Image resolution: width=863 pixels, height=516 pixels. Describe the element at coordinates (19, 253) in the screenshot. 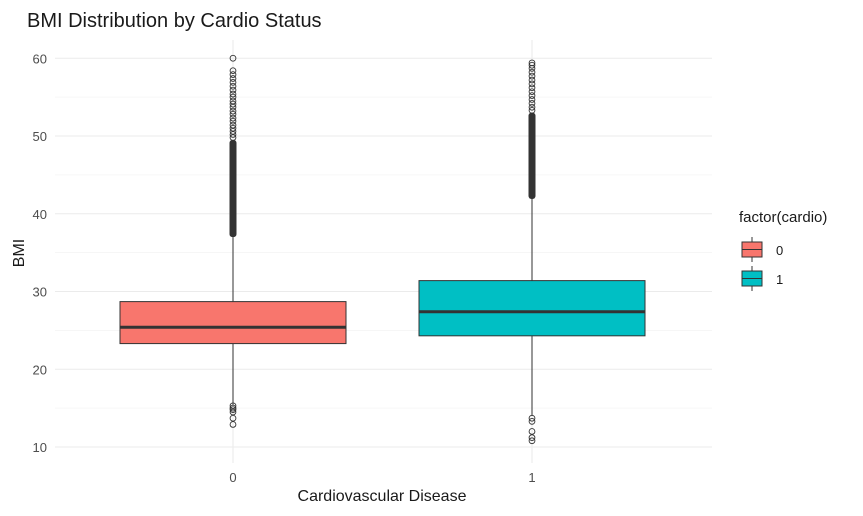

I see `y-axis-title: BMI` at that location.